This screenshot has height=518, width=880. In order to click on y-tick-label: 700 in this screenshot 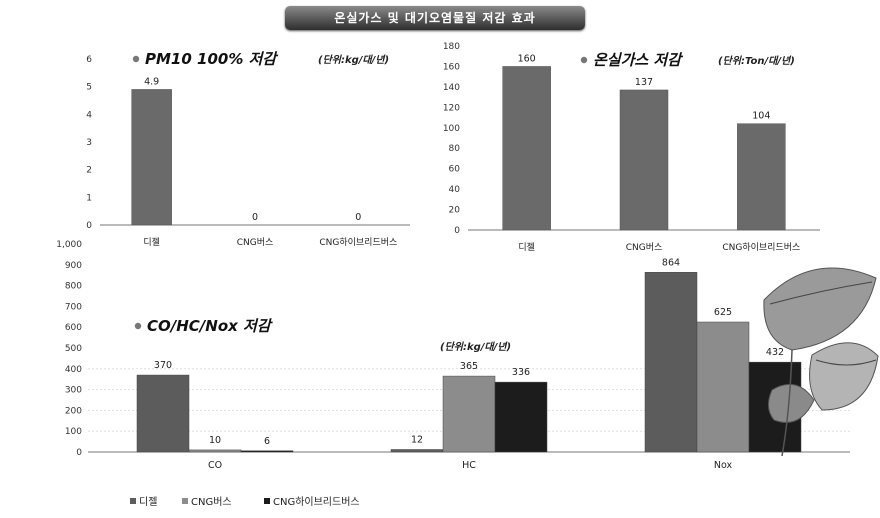, I will do `click(73, 307)`.